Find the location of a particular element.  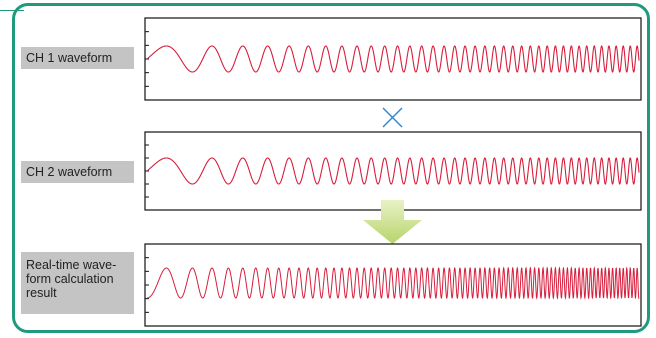

ch1-label: CH 1 waveform is located at coordinates (77, 58).